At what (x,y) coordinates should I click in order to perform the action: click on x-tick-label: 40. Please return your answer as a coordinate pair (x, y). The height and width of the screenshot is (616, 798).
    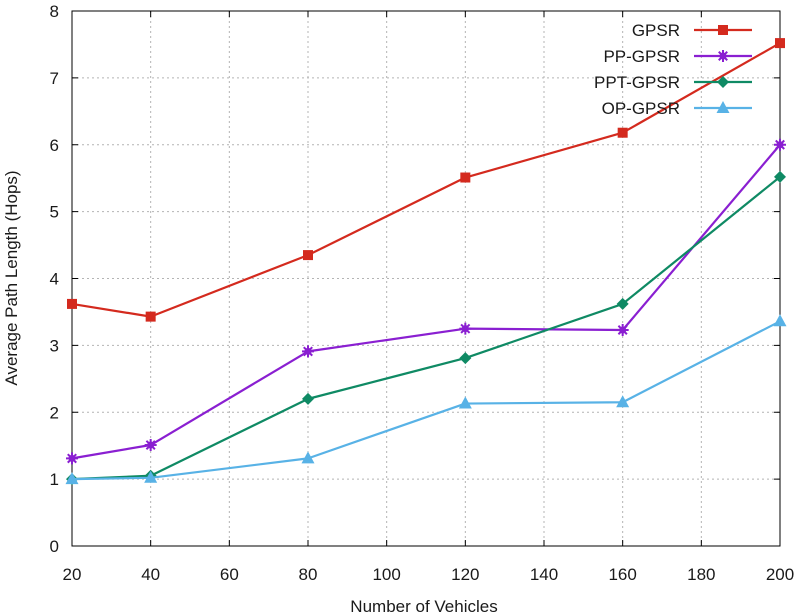
    Looking at the image, I should click on (150, 574).